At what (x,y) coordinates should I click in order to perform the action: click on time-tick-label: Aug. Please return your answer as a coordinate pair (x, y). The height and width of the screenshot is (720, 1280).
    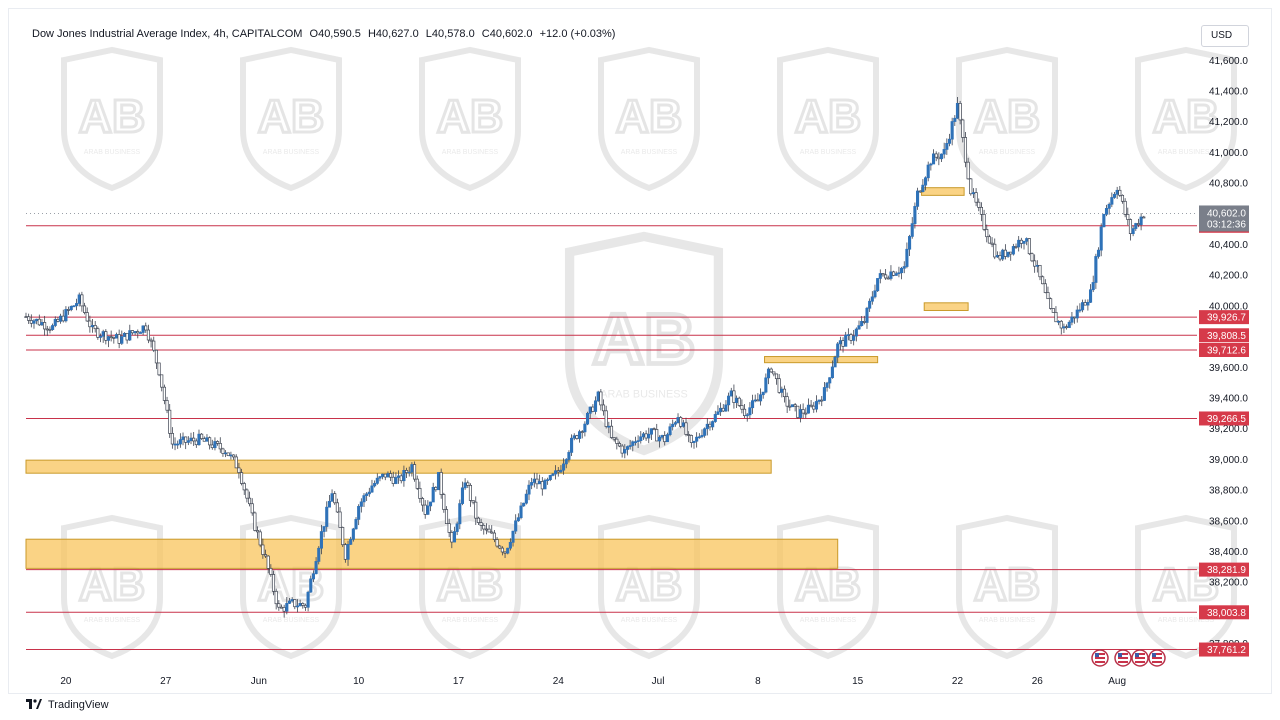
    Looking at the image, I should click on (1117, 681).